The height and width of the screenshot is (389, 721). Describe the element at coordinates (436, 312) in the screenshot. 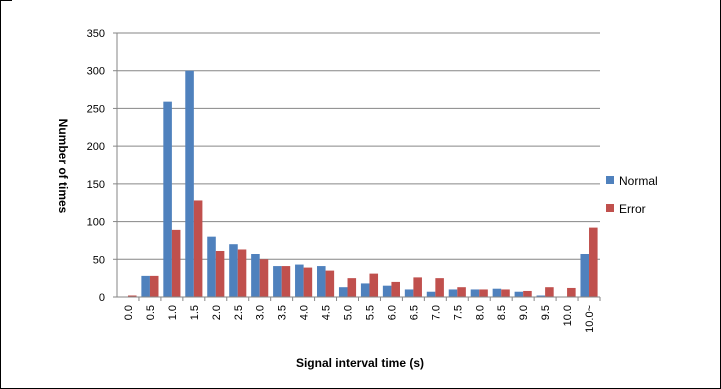

I see `x-tick-label: 7.0` at that location.